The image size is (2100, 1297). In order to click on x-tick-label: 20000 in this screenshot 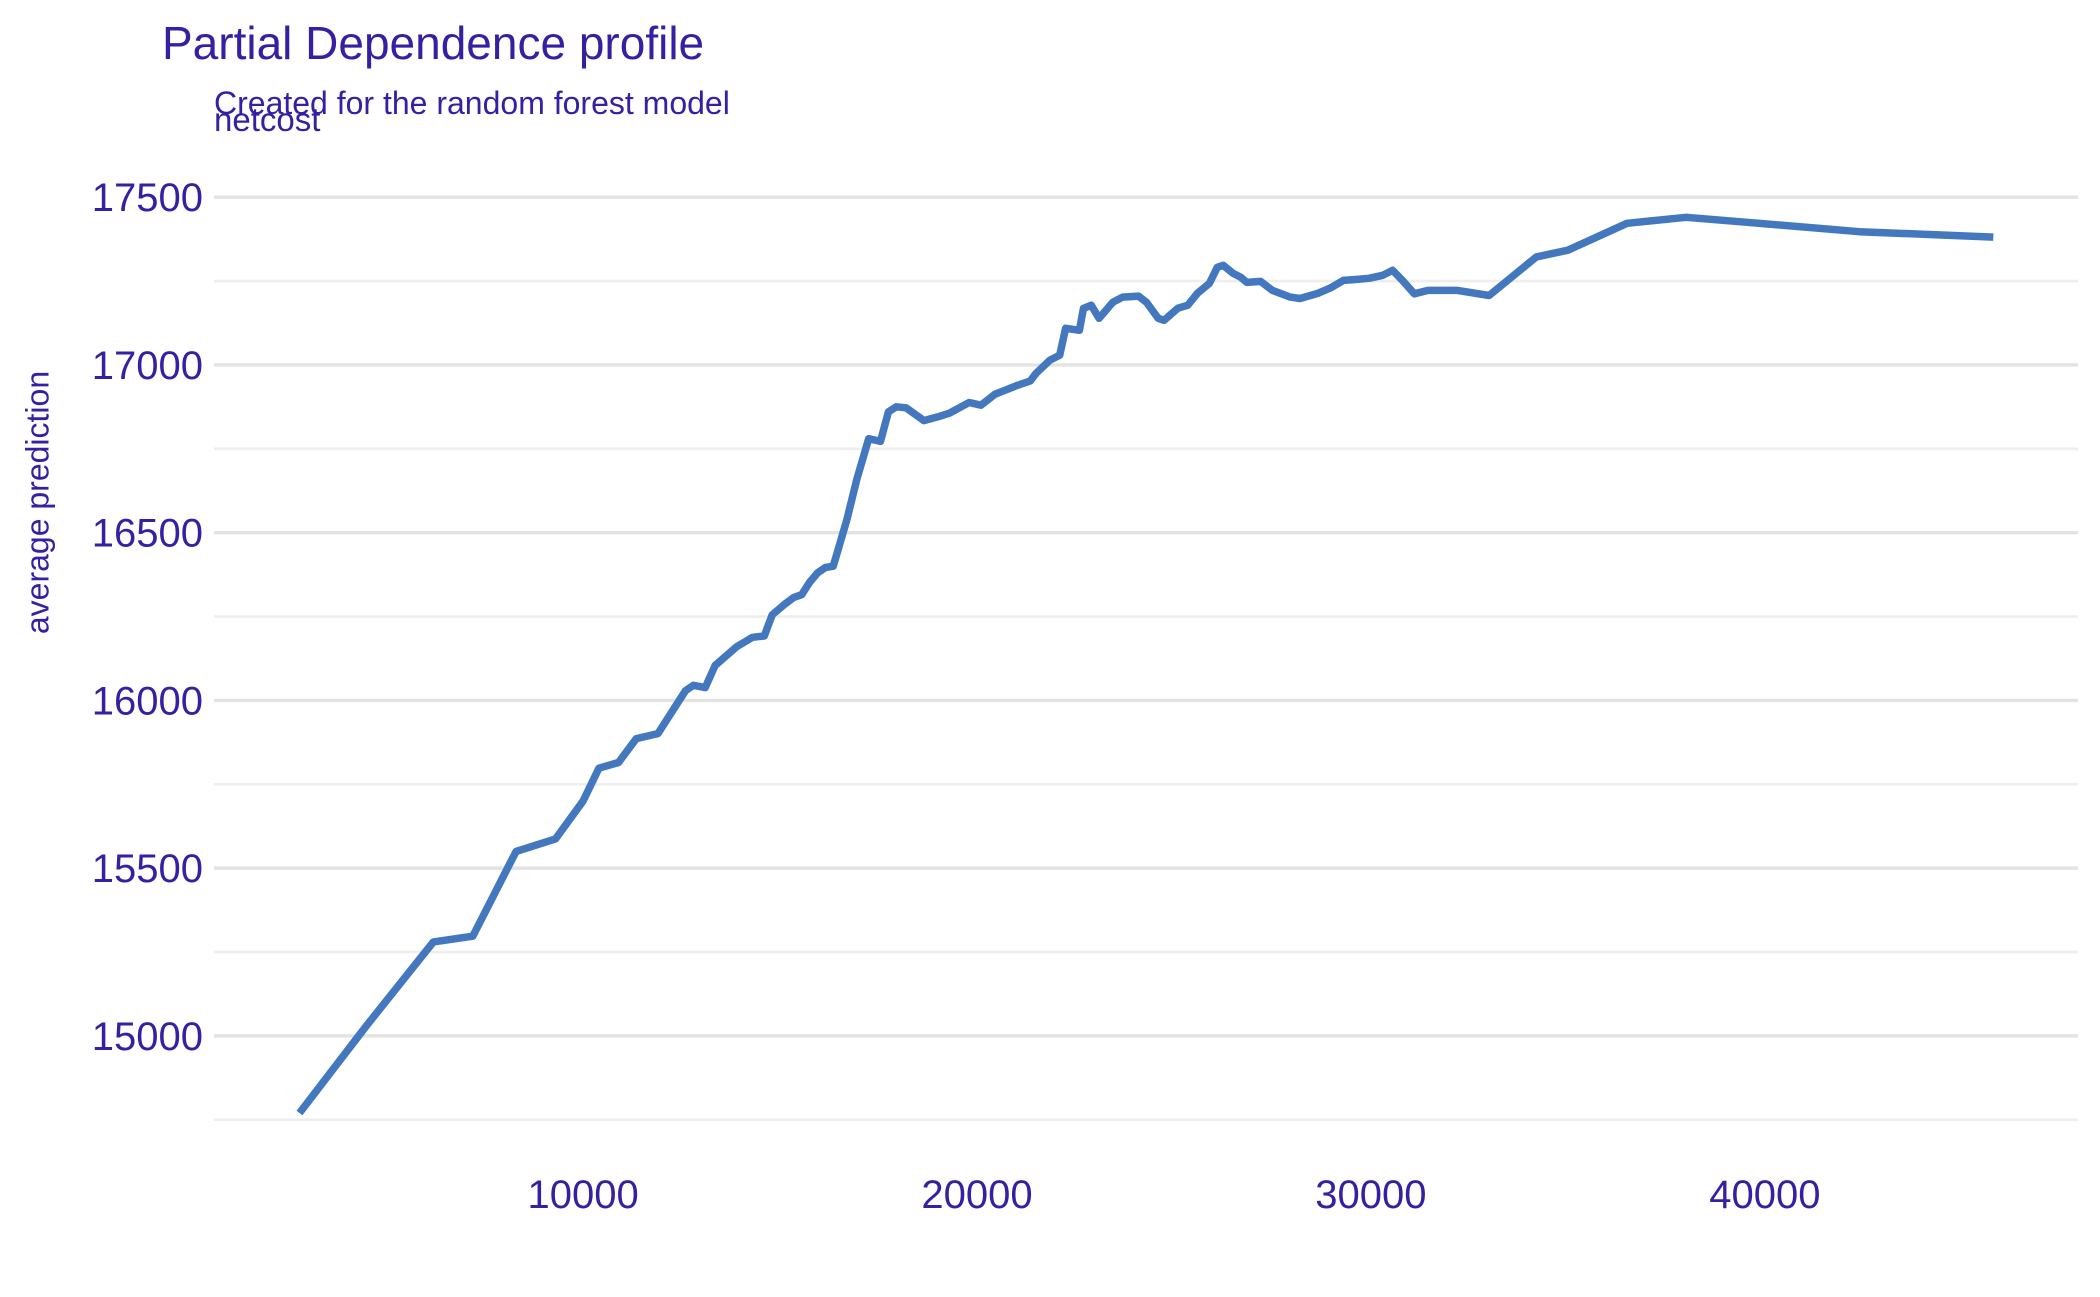, I will do `click(976, 1195)`.